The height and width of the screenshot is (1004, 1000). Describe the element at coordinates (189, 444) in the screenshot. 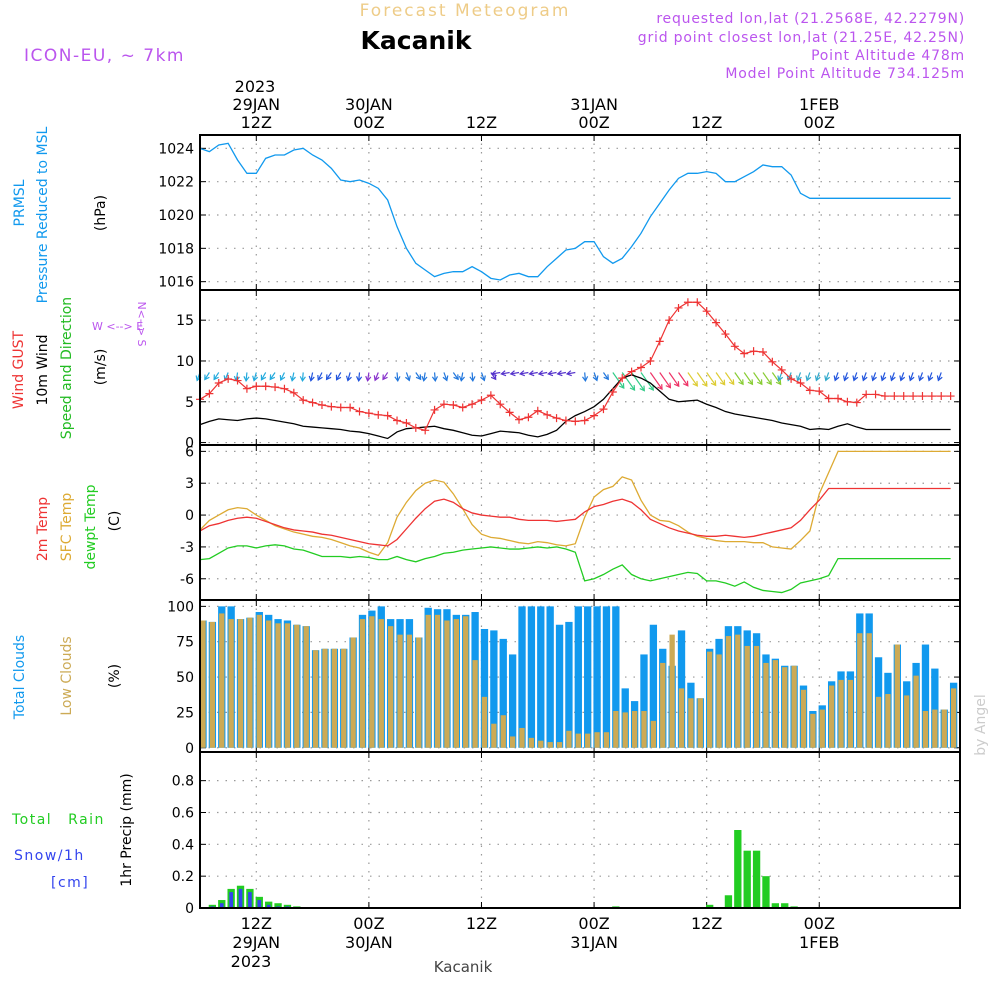

I see `y-tick-label: 0` at that location.